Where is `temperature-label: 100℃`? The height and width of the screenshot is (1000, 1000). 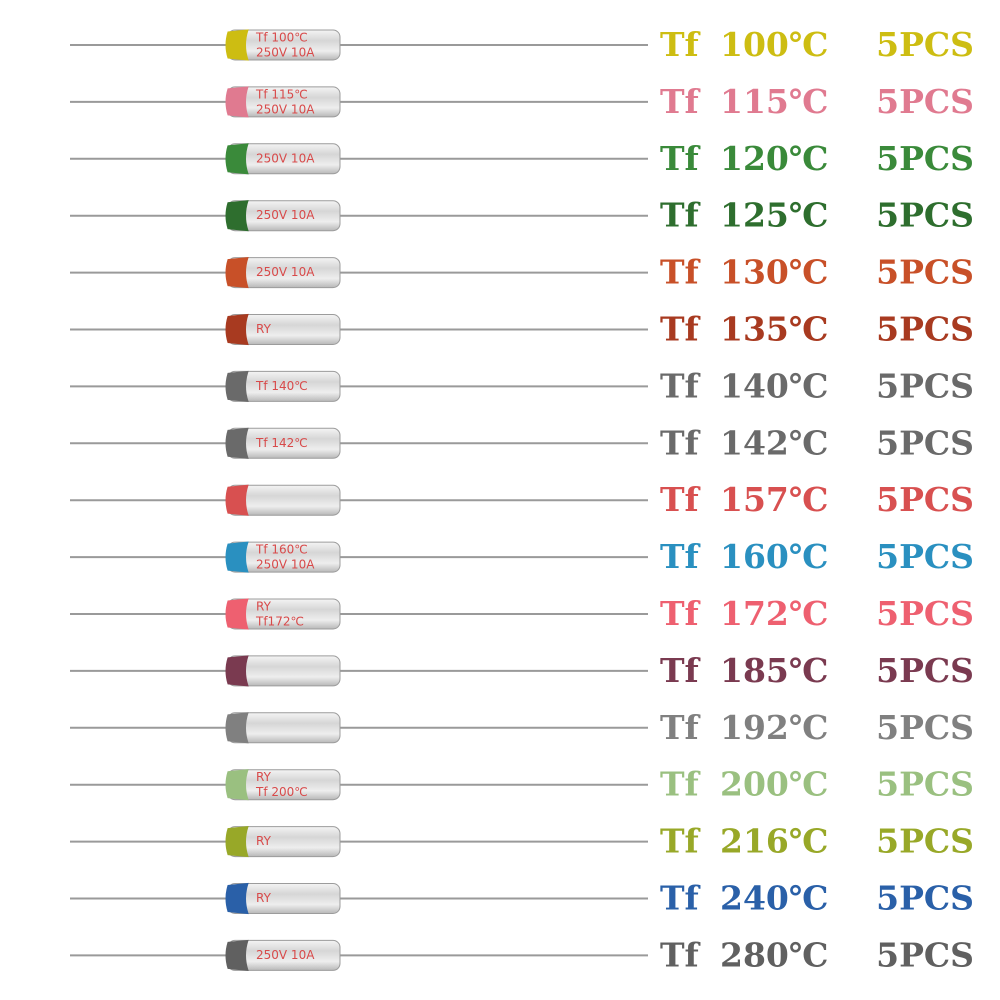
temperature-label: 100℃ is located at coordinates (774, 44).